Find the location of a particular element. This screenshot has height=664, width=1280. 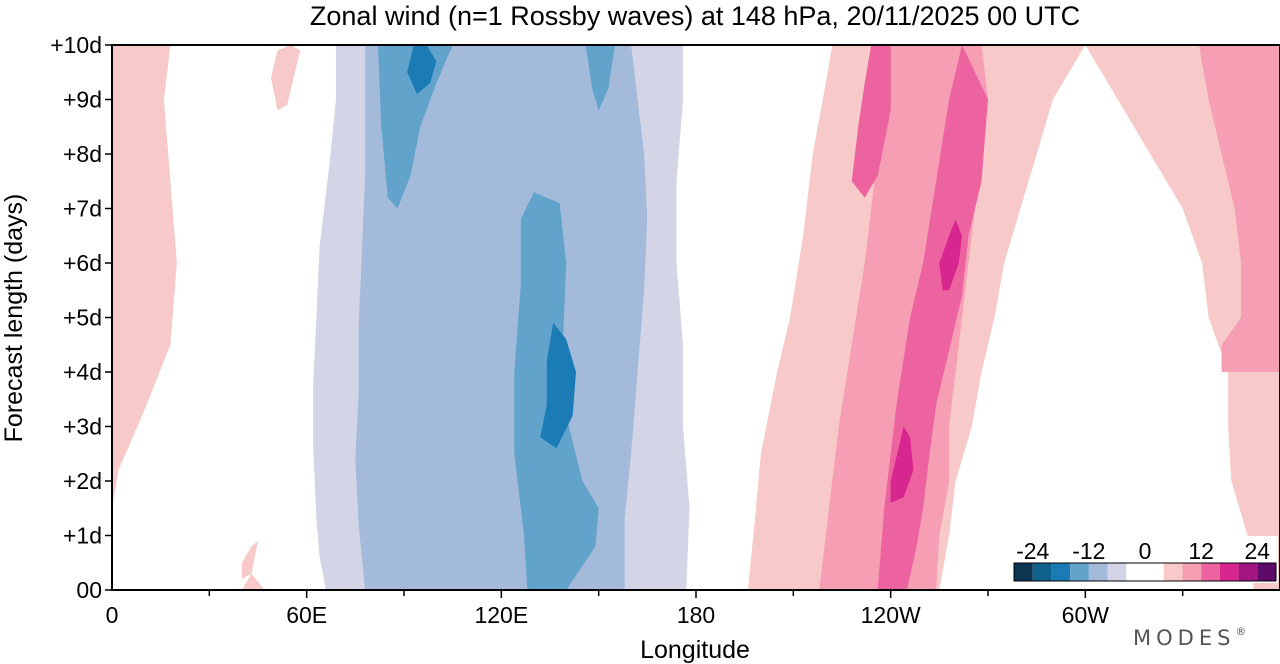

y-tick-label: +7d is located at coordinates (82, 209).